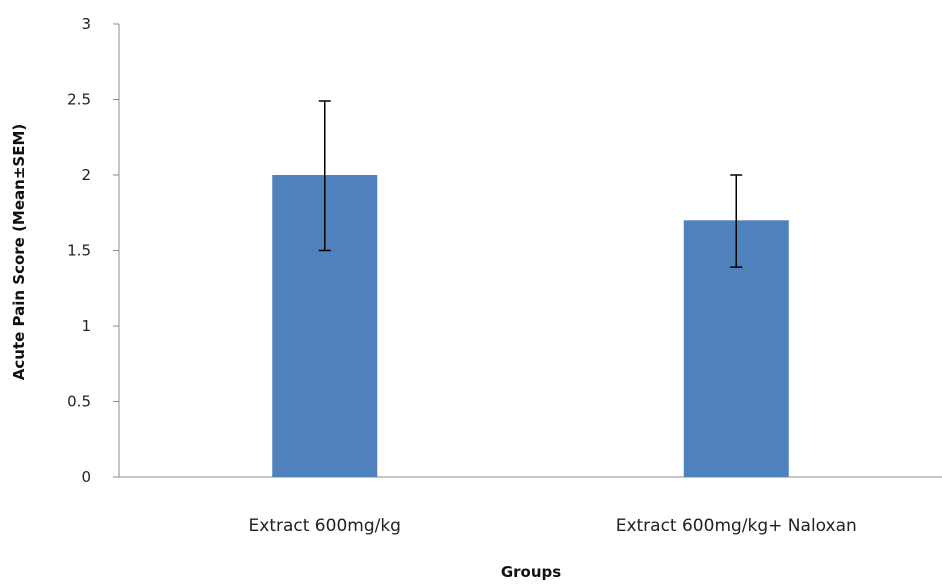 The image size is (942, 585). I want to click on y-tick-label: 0.5, so click(79, 402).